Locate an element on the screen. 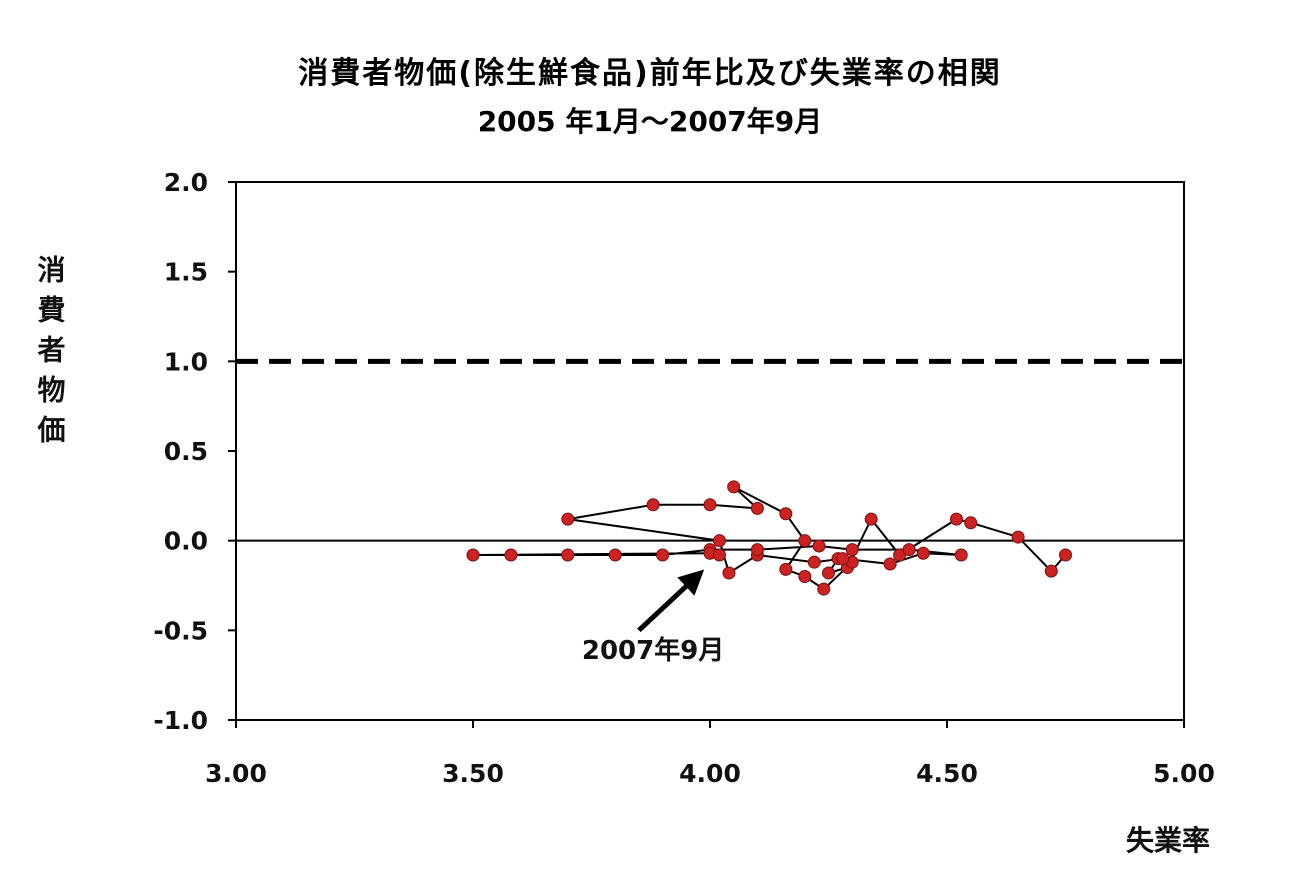 The height and width of the screenshot is (886, 1300). x-tick-label-2: 4.00 is located at coordinates (710, 773).